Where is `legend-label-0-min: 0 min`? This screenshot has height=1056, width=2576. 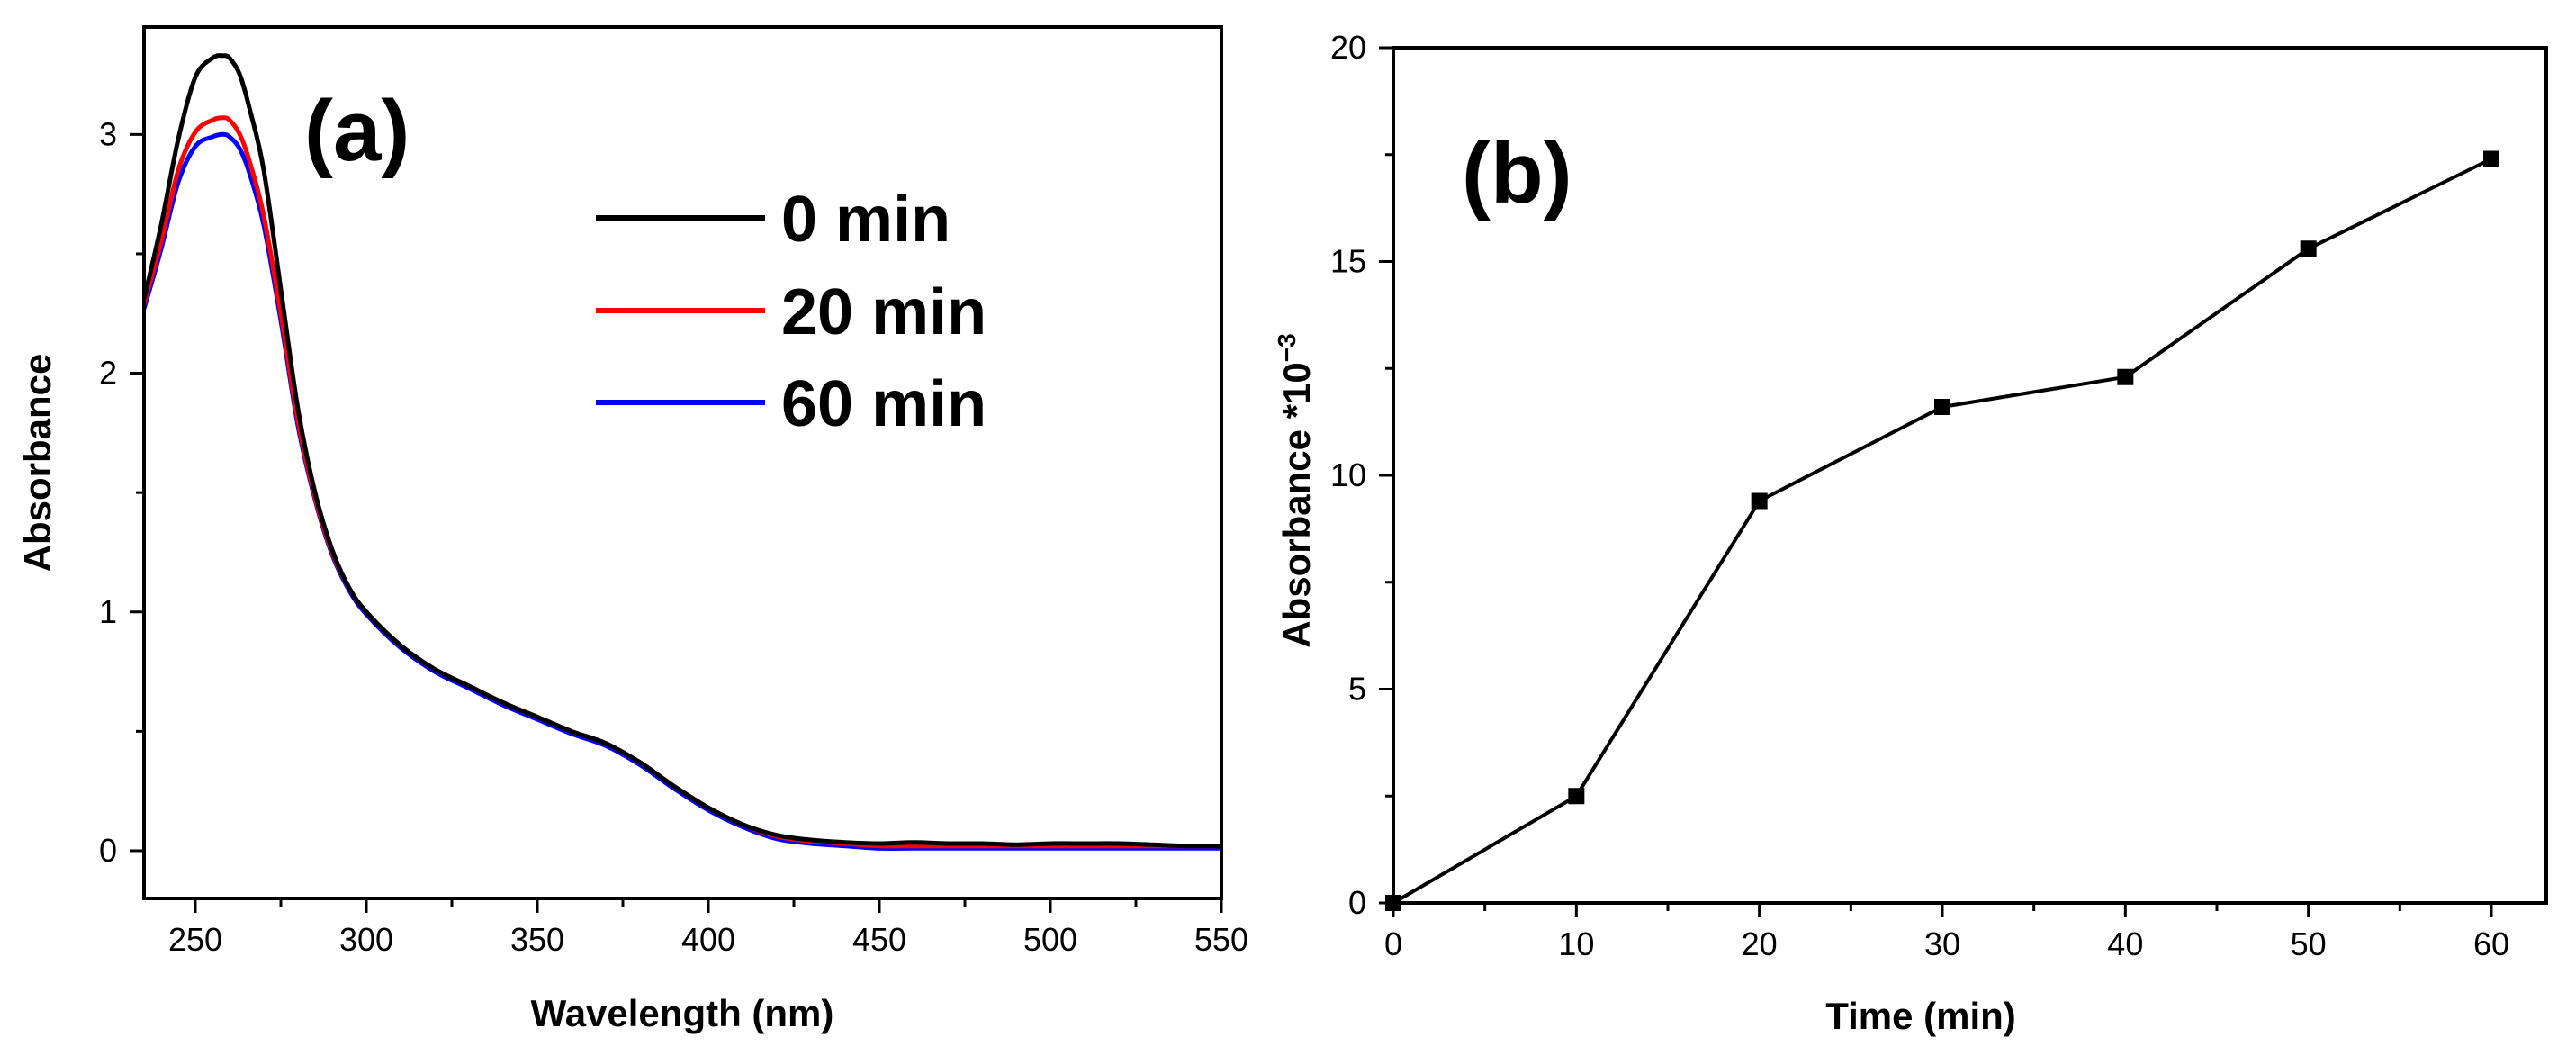 legend-label-0-min: 0 min is located at coordinates (865, 220).